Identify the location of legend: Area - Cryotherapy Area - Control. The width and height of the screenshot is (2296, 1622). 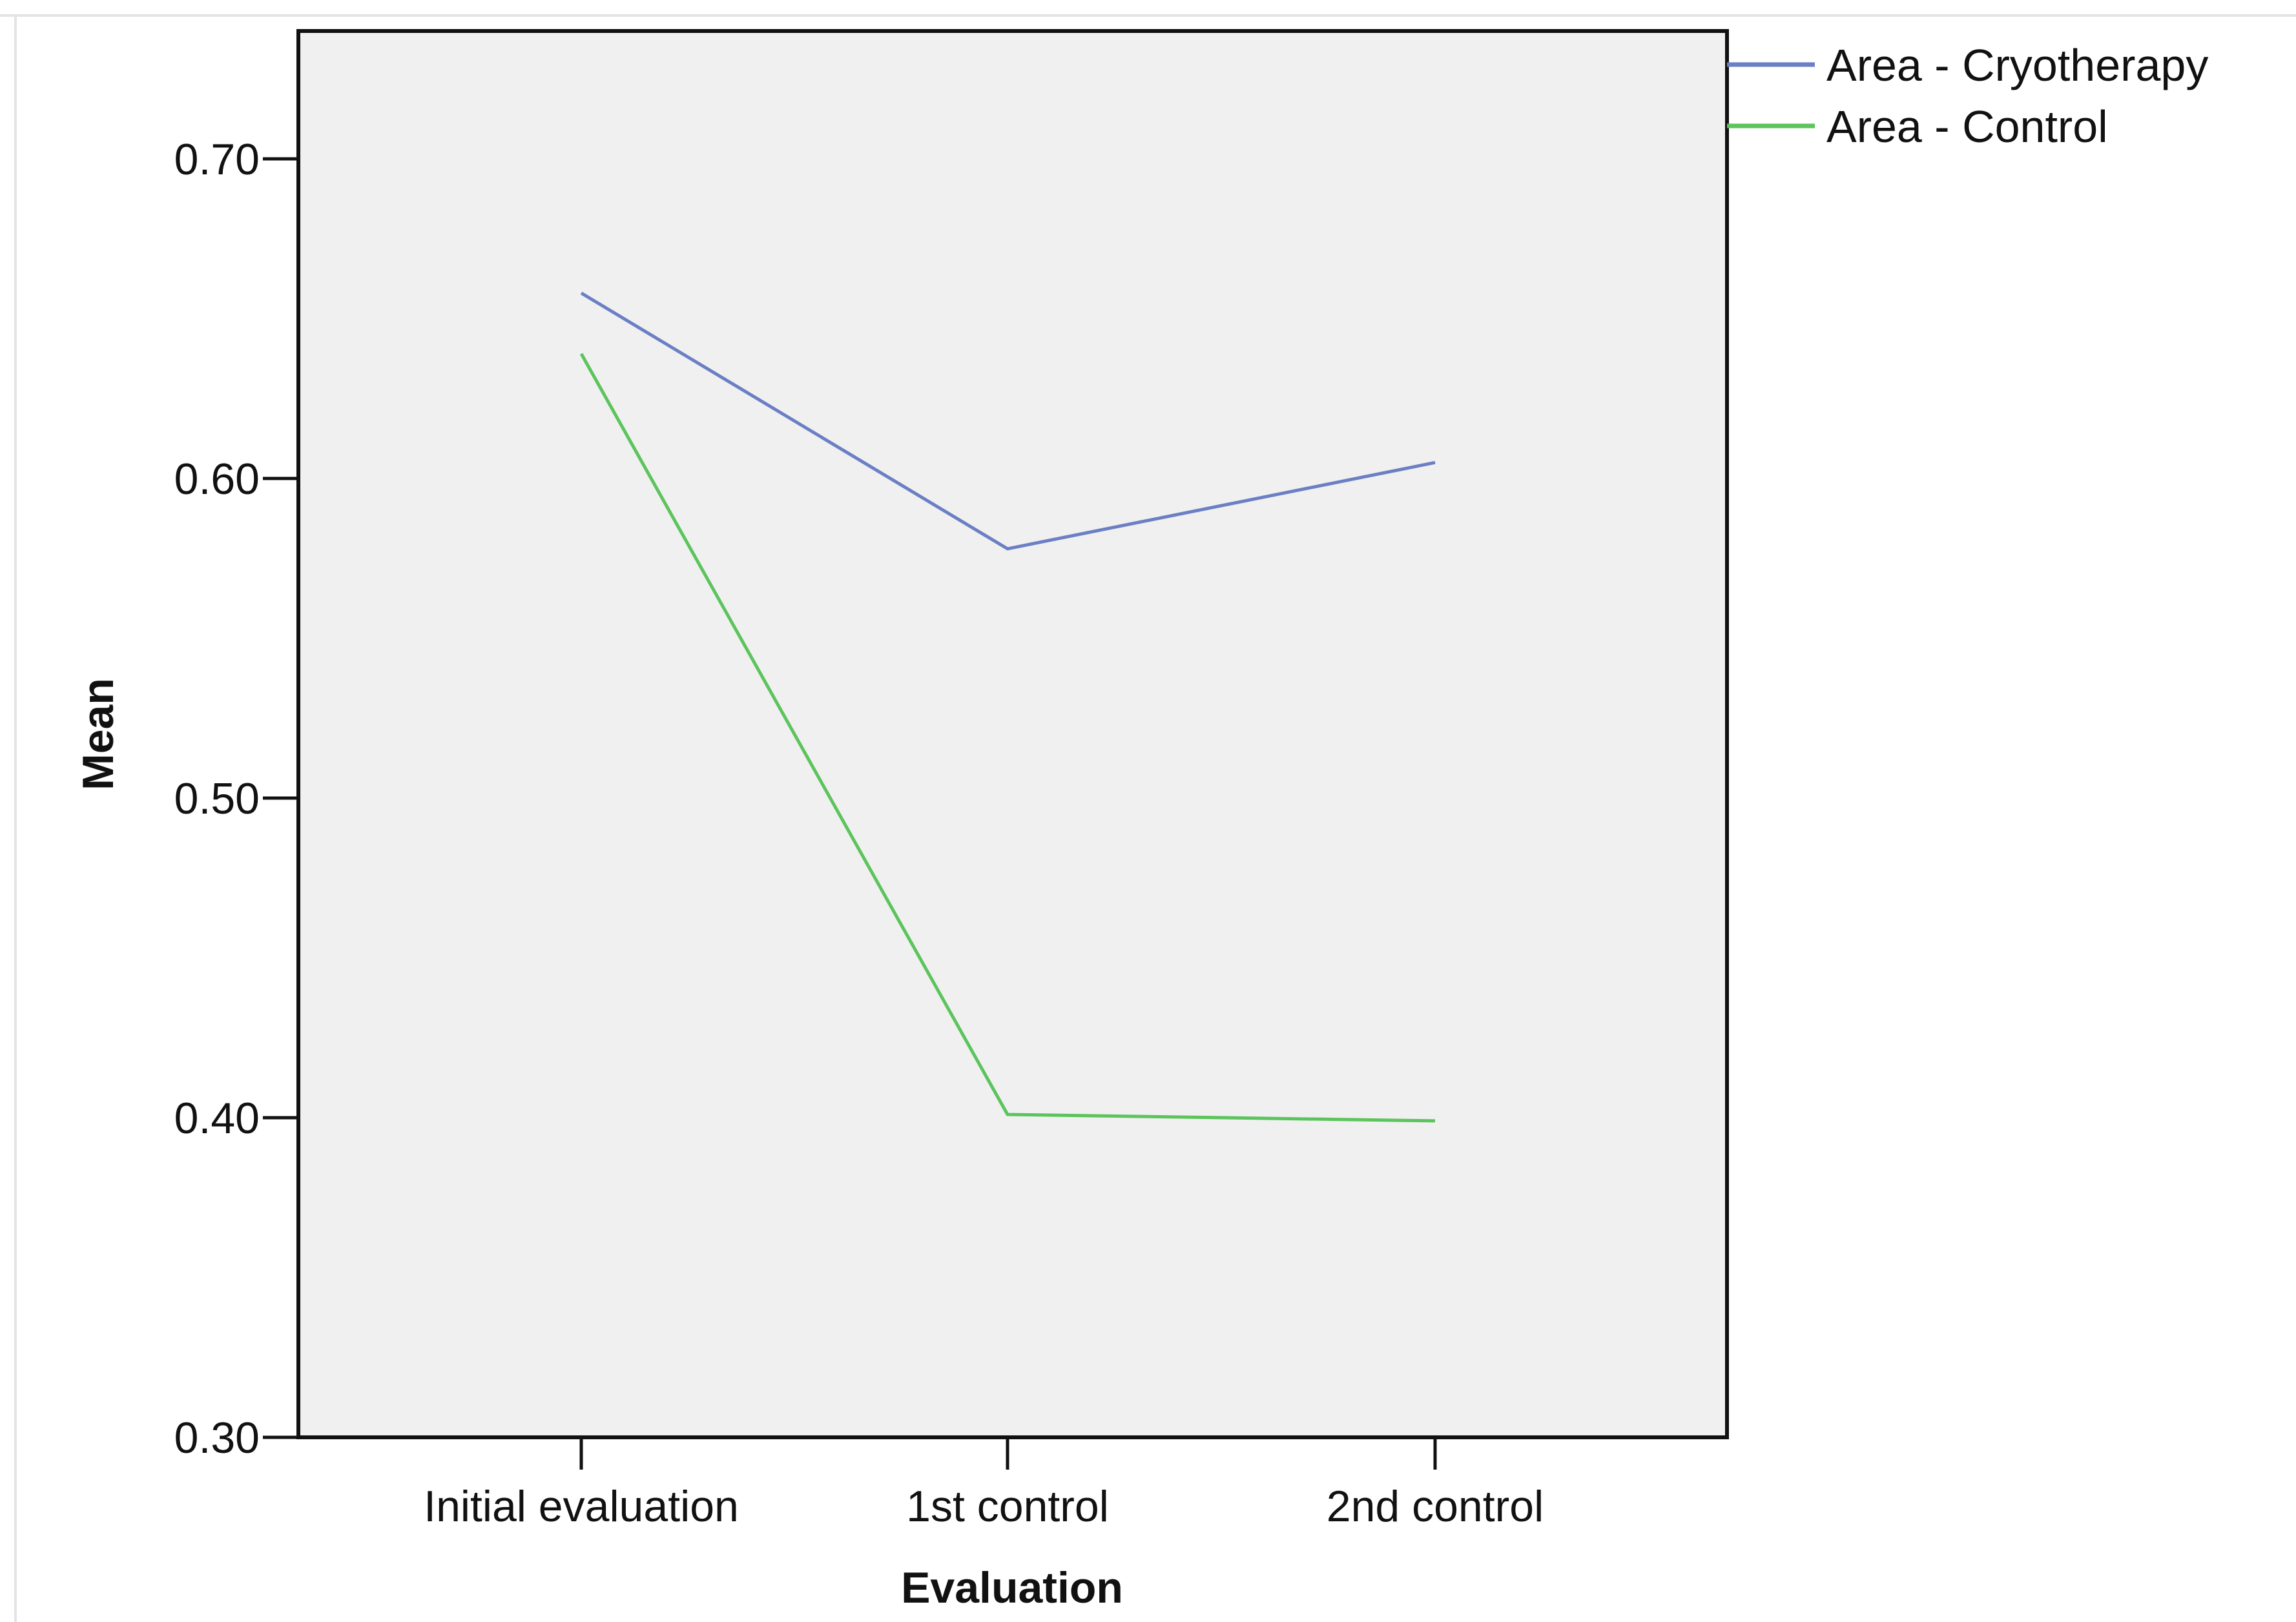
(1967, 96).